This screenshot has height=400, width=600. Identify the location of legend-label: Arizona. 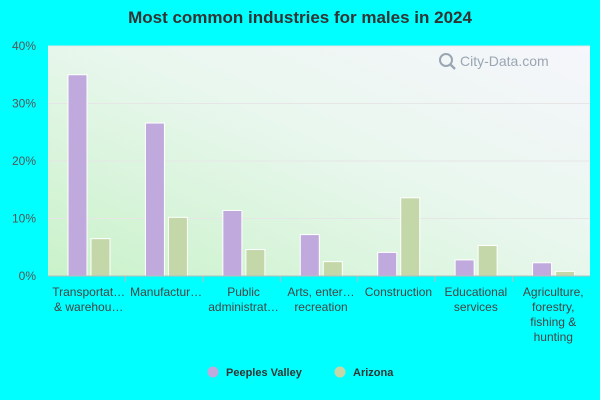
(373, 373).